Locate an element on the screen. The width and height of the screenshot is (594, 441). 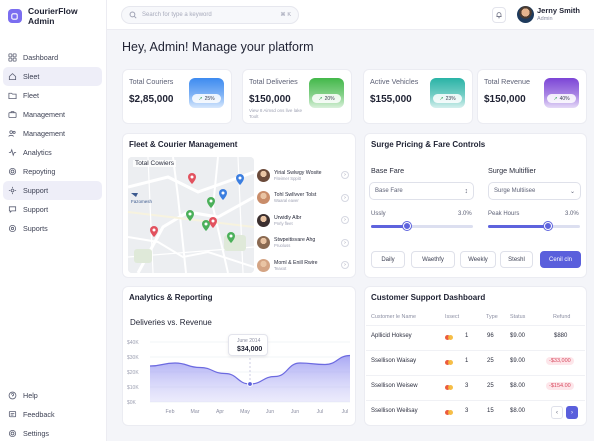
sidebar-item-dashboard: Dashboard is located at coordinates (52, 57).